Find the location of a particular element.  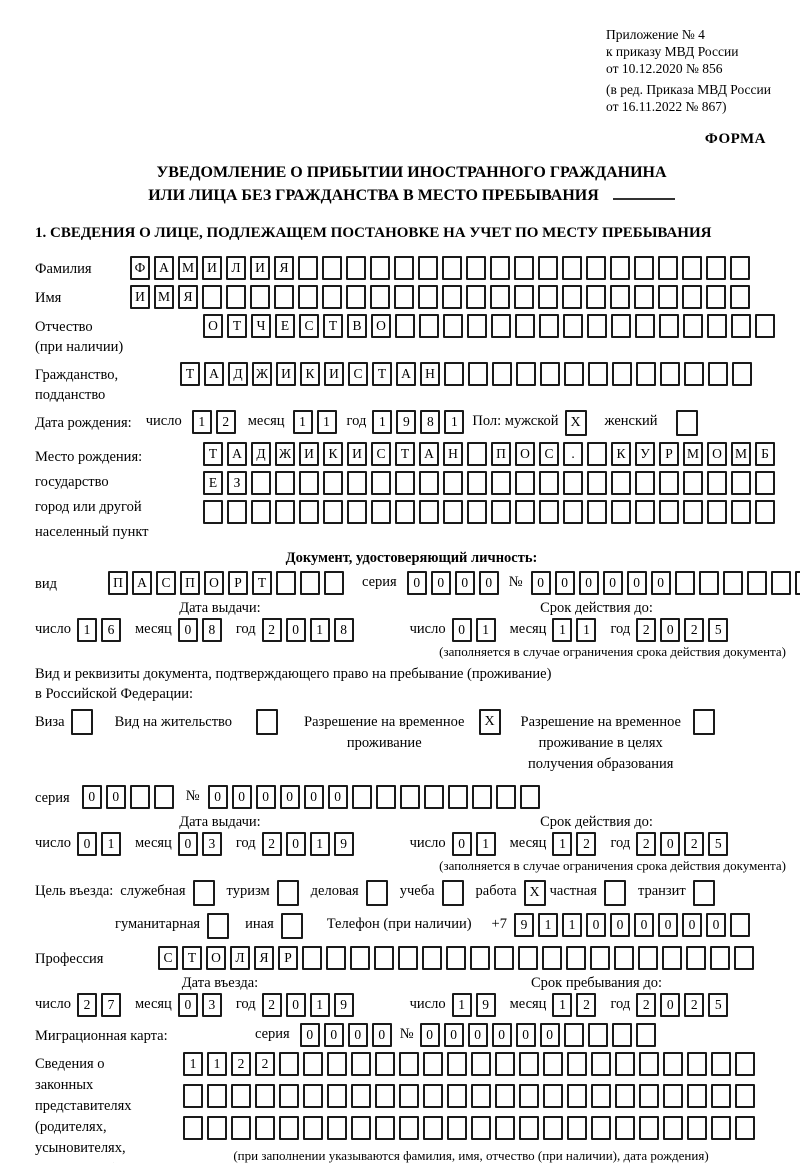

char-box: . is located at coordinates (573, 454).